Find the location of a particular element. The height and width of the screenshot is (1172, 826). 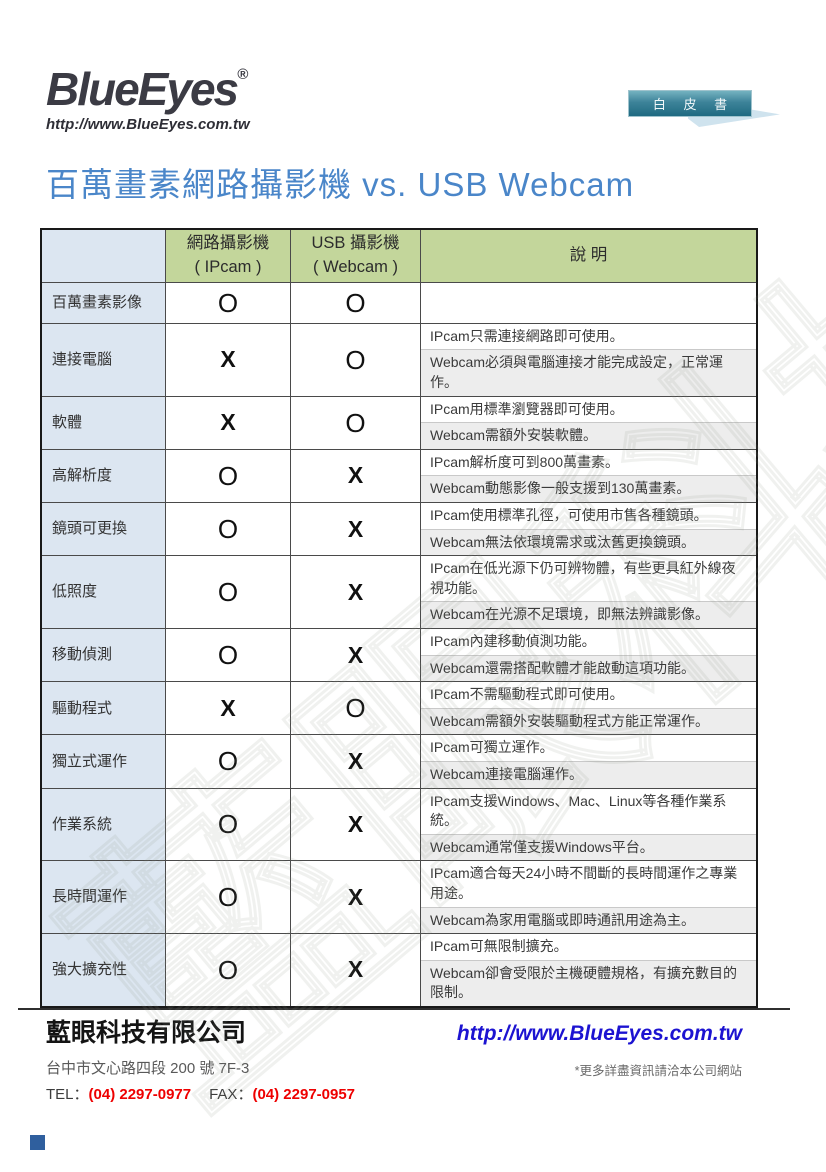

tel-label: TEL： is located at coordinates (67, 1094).